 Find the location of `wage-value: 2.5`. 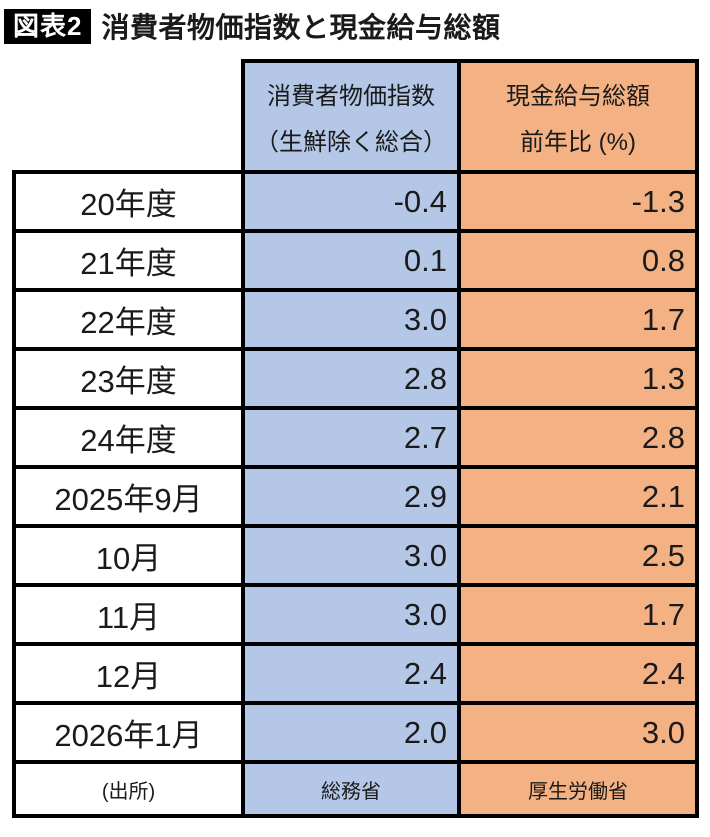

wage-value: 2.5 is located at coordinates (578, 555).